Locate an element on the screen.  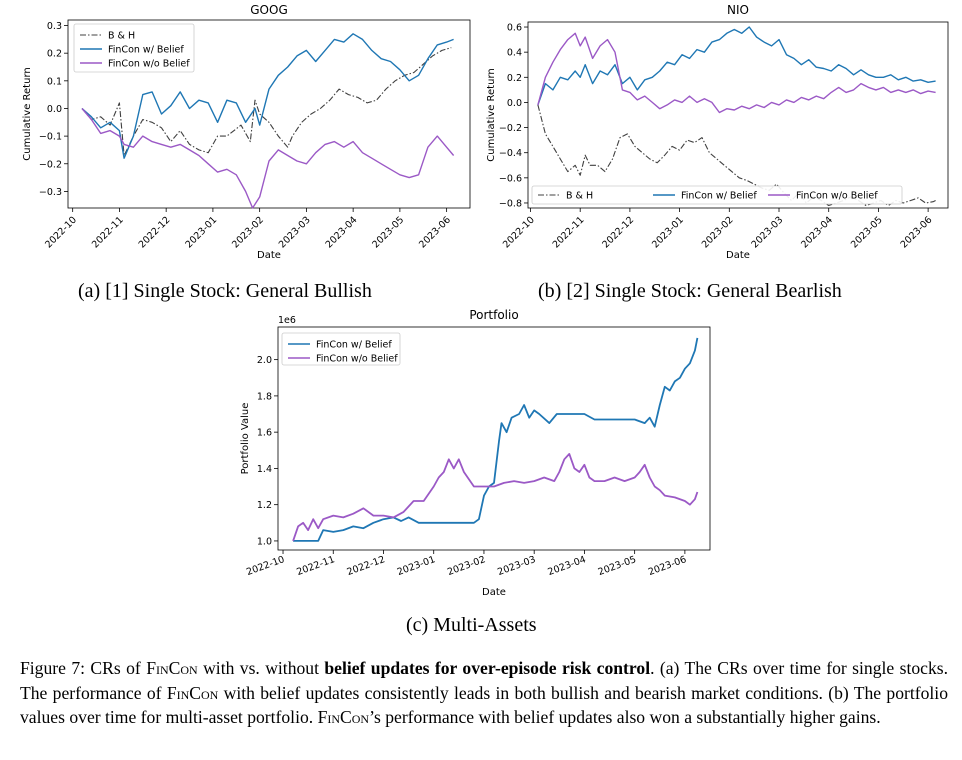
y-tick-label: 1.8 is located at coordinates (264, 396).